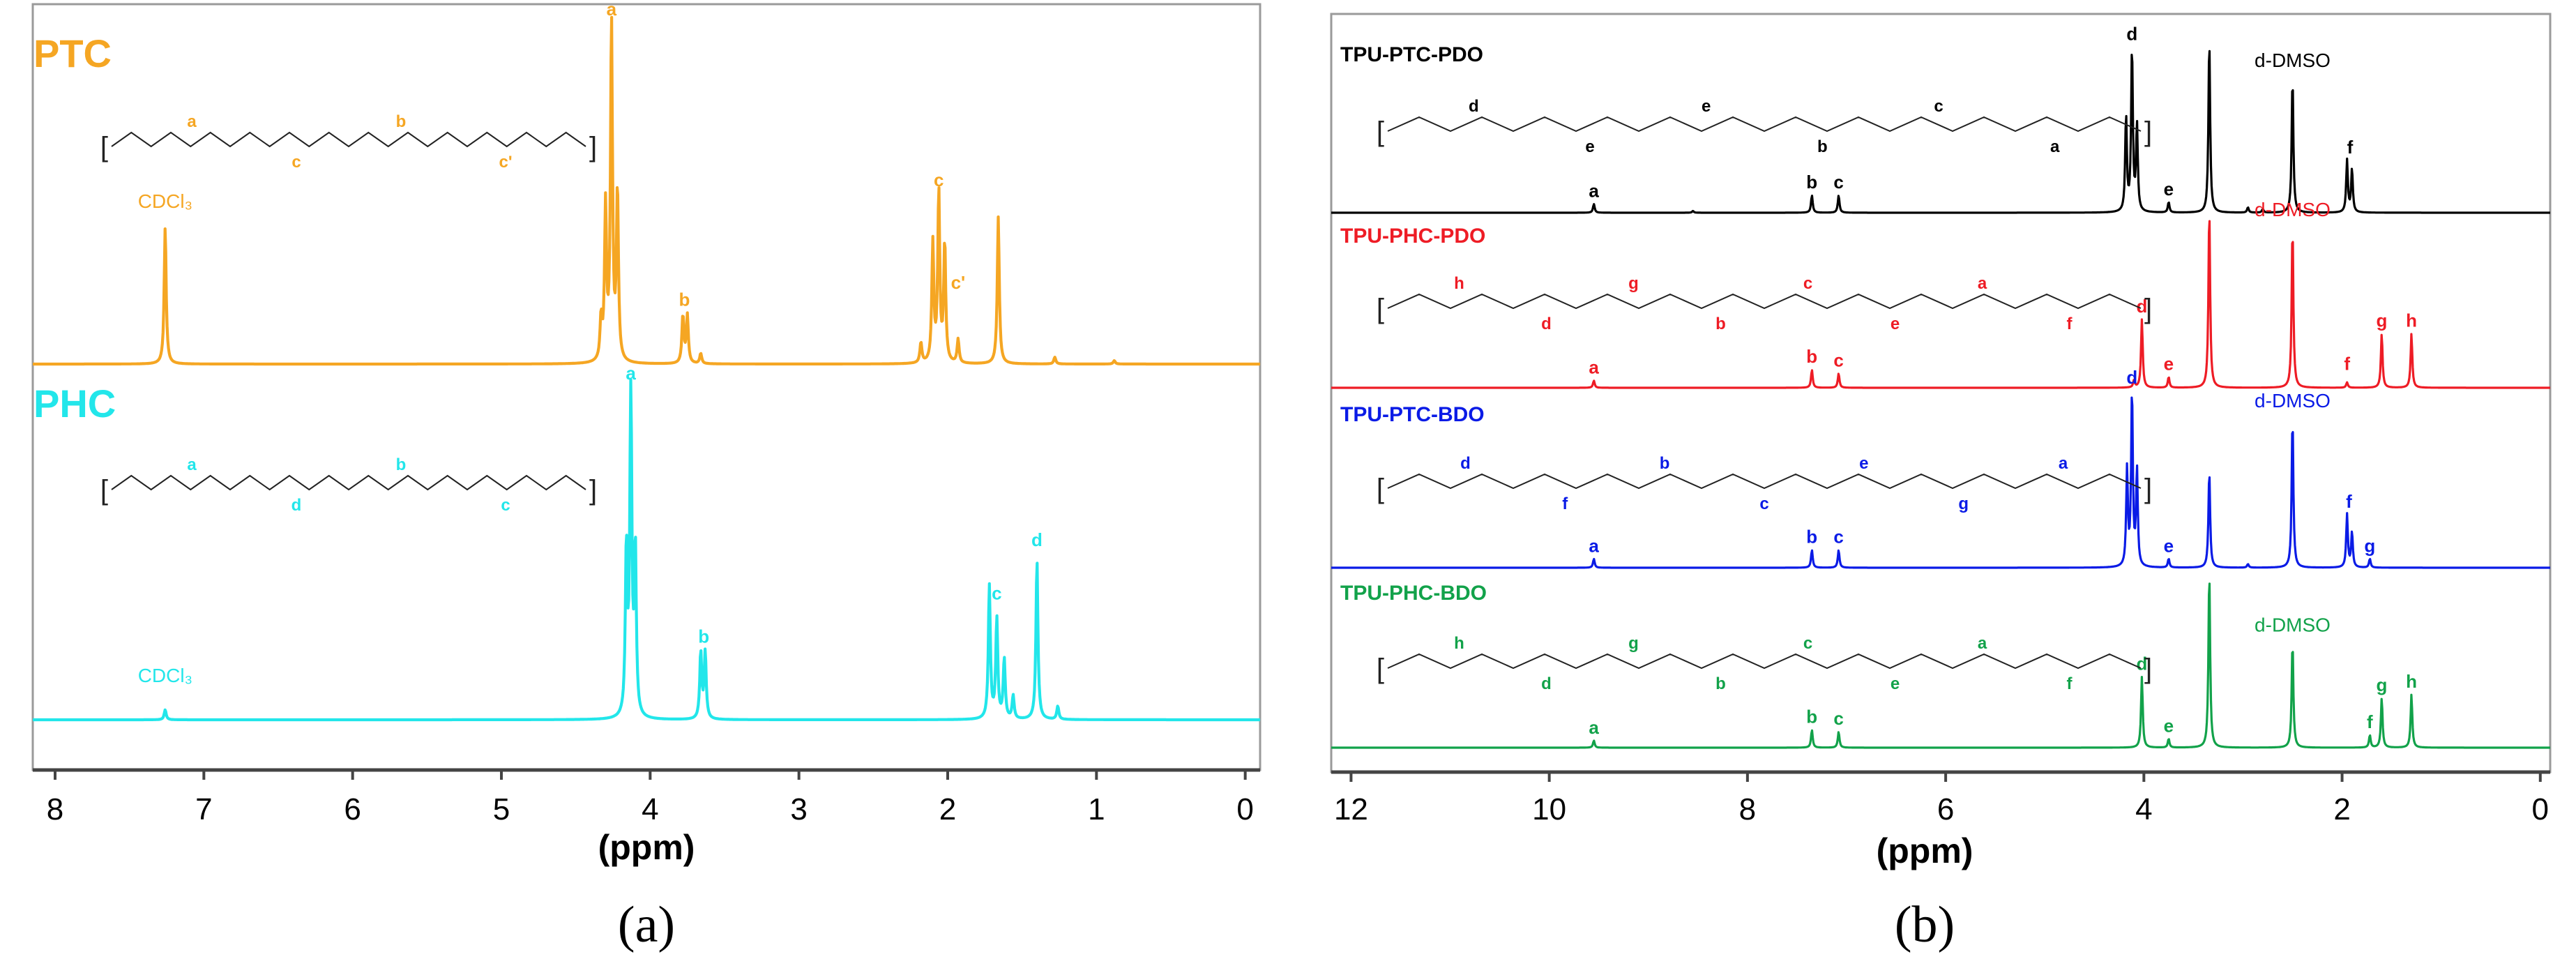 This screenshot has height=959, width=2576. What do you see at coordinates (1413, 593) in the screenshot?
I see `series-name: TPU-PHC-BDO` at bounding box center [1413, 593].